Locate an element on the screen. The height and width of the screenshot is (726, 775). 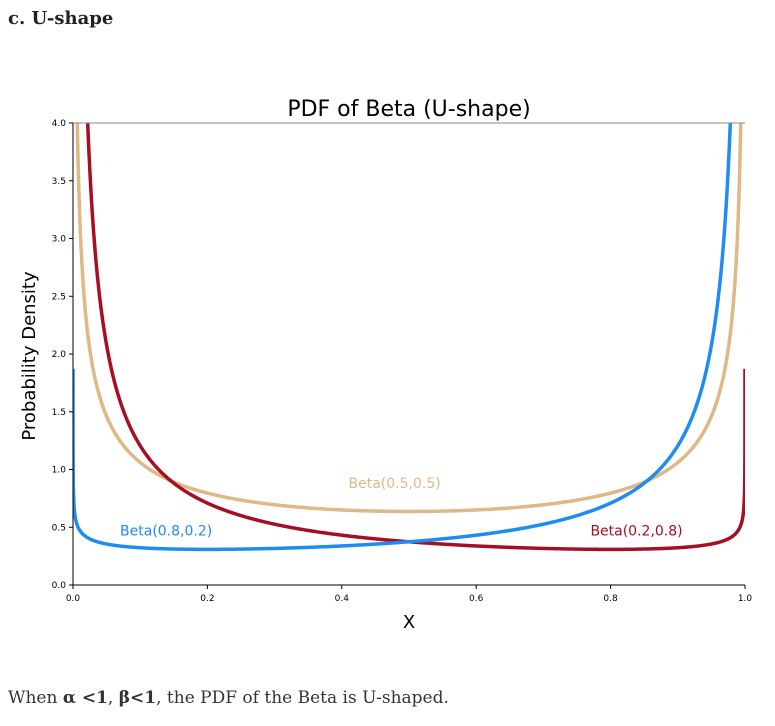
y-tick-label: 2.5 is located at coordinates (59, 297).